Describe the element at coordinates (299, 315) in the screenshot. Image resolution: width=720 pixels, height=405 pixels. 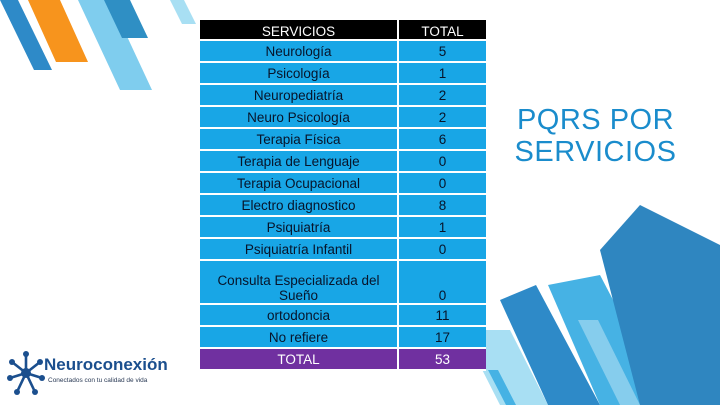
I see `service-name: ortodoncia` at that location.